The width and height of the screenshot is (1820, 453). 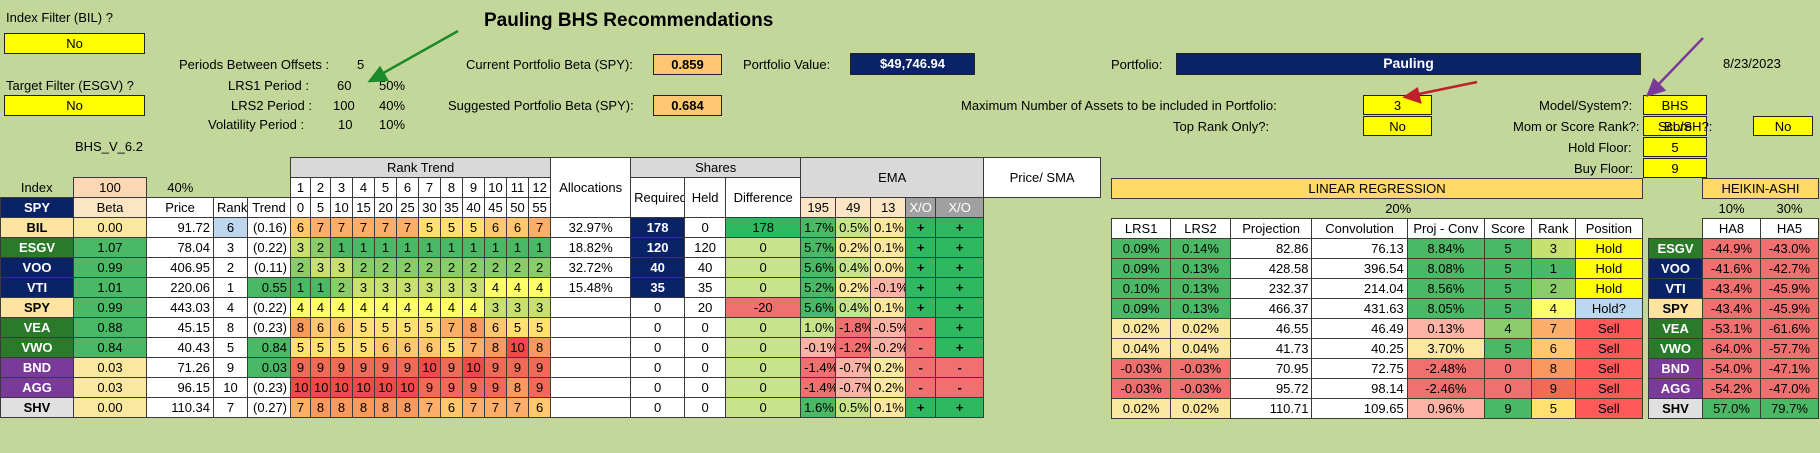 What do you see at coordinates (540, 207) in the screenshot?
I see `rank-trend-day-header: 55` at bounding box center [540, 207].